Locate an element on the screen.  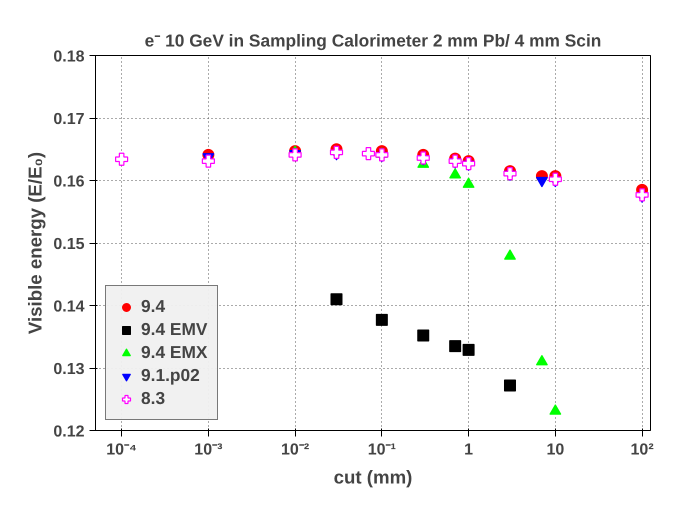
x-axis-title: cut (mm) is located at coordinates (373, 477).